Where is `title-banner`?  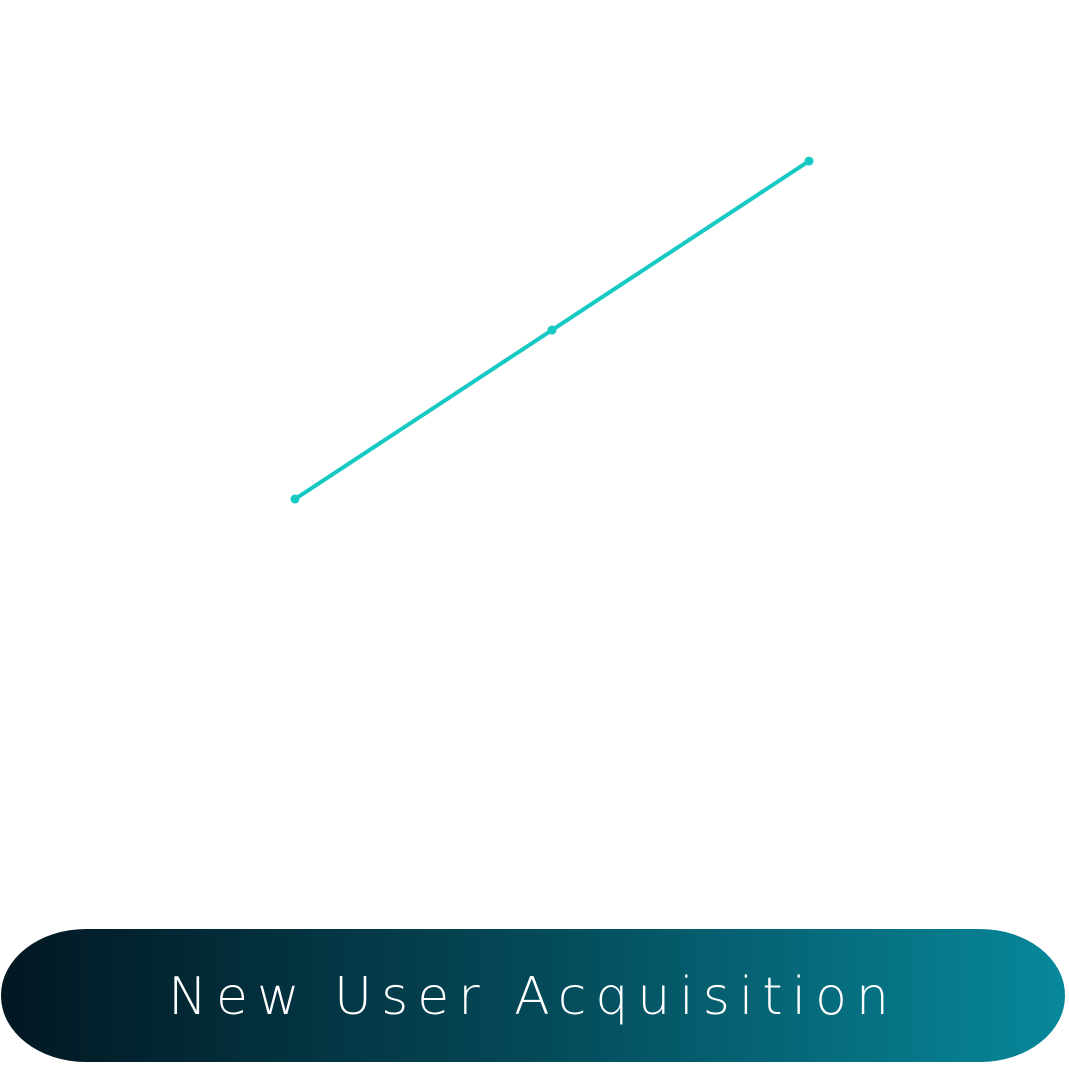 title-banner is located at coordinates (533, 995).